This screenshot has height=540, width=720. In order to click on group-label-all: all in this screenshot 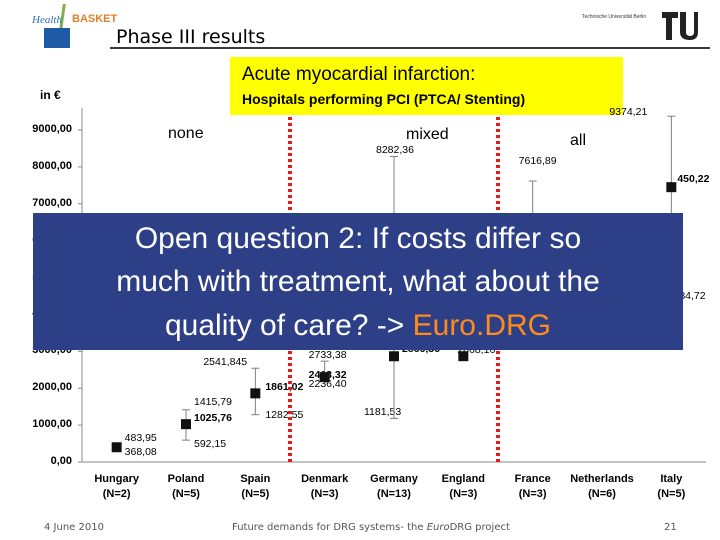, I will do `click(578, 140)`.